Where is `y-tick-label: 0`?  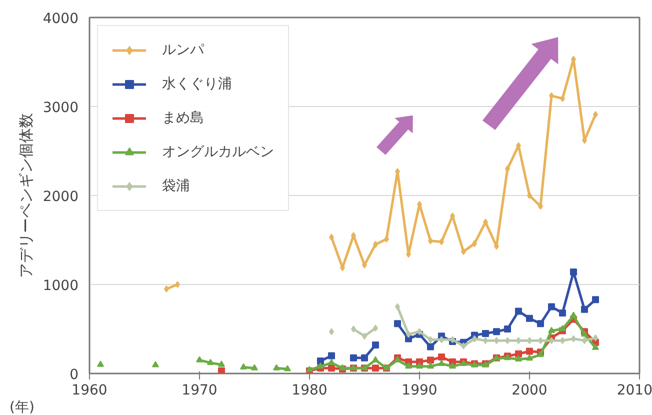
y-tick-label: 0 is located at coordinates (74, 375).